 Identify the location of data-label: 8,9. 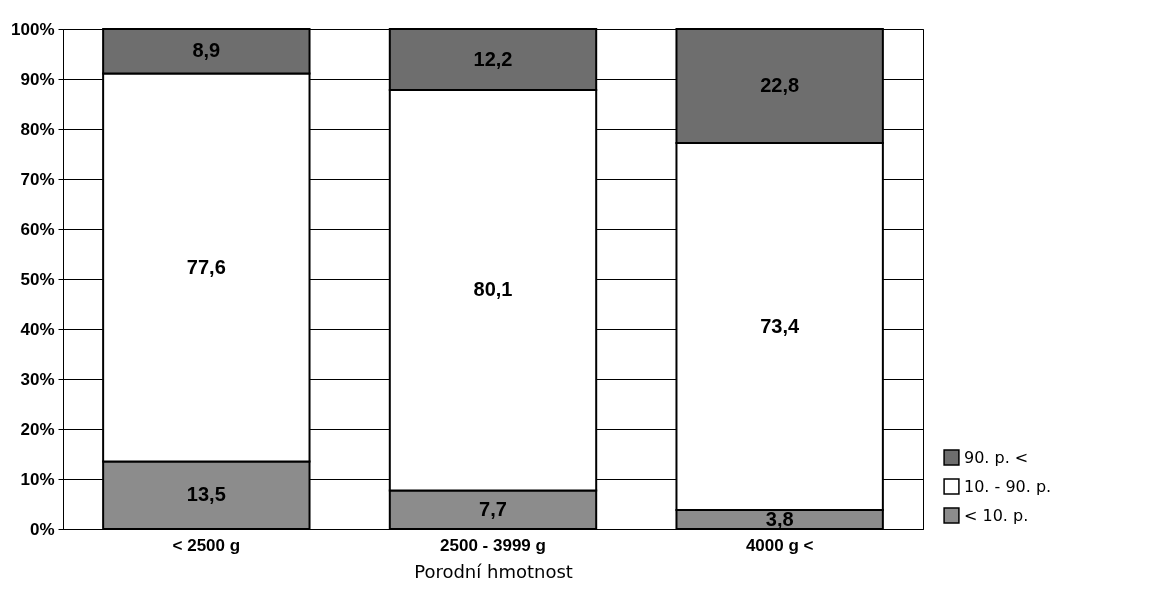
(206, 50).